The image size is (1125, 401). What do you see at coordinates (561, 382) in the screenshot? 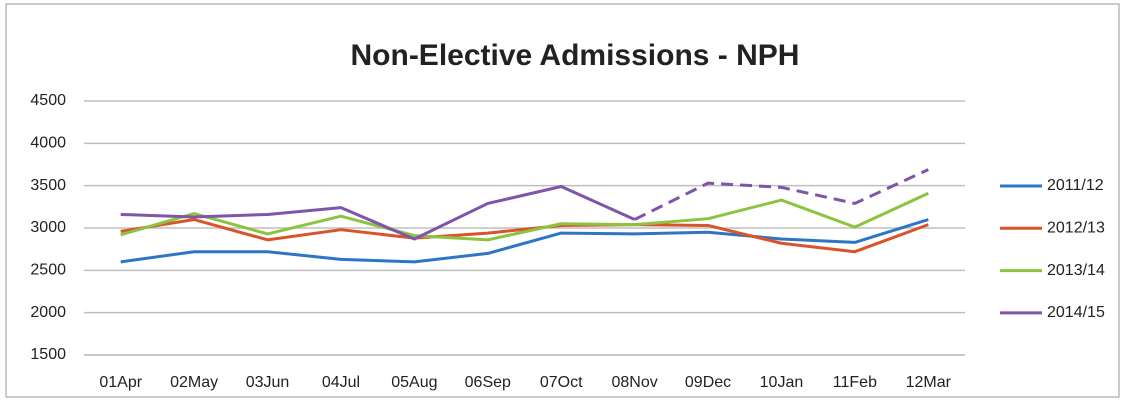
I see `x-tick-label: 07Oct` at bounding box center [561, 382].